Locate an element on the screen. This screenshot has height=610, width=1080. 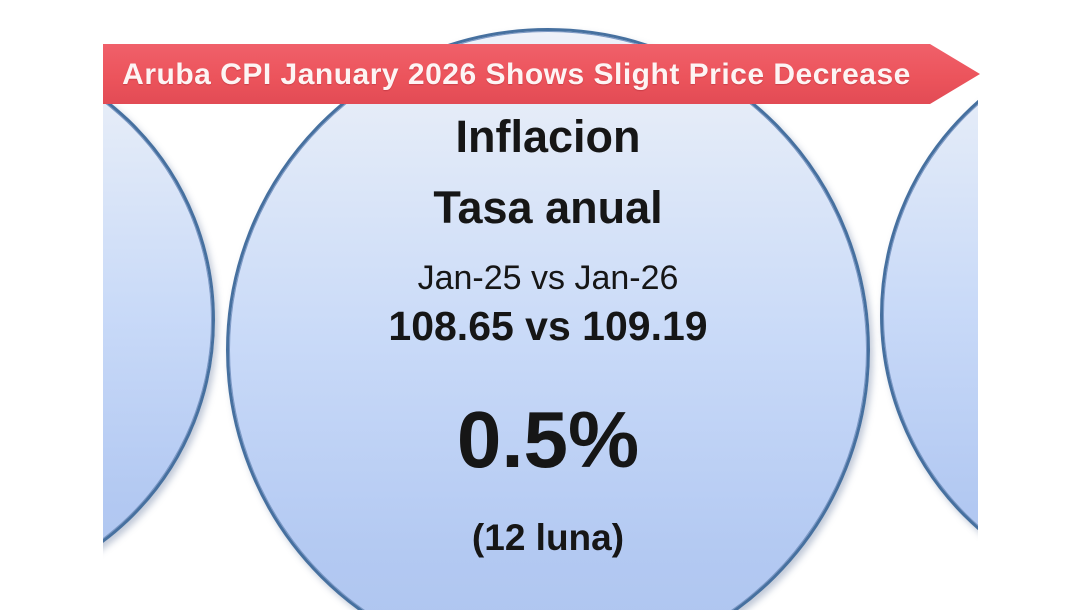
right-partial-circle-decoration is located at coordinates (929, 315).